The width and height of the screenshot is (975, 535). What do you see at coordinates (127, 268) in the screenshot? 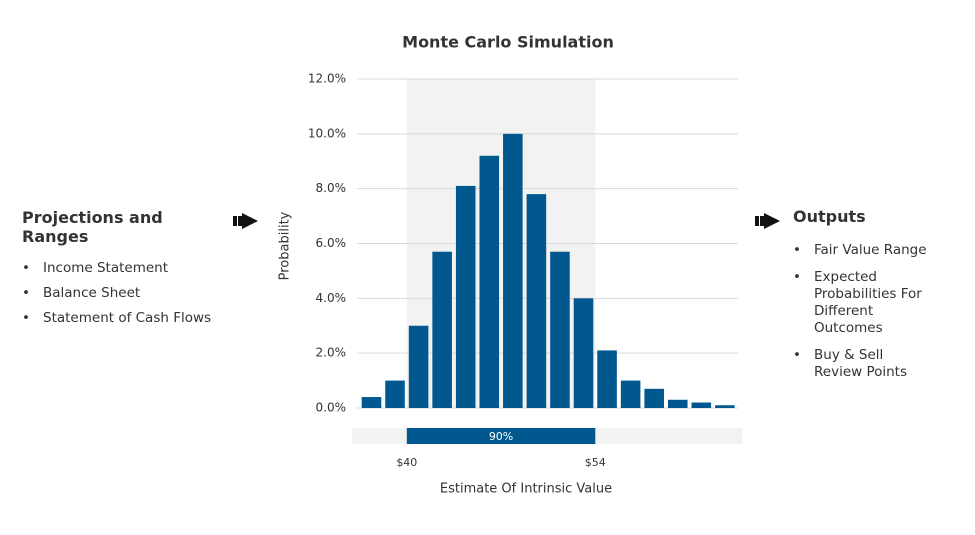
I see `bullet-item: Income Statement` at bounding box center [127, 268].